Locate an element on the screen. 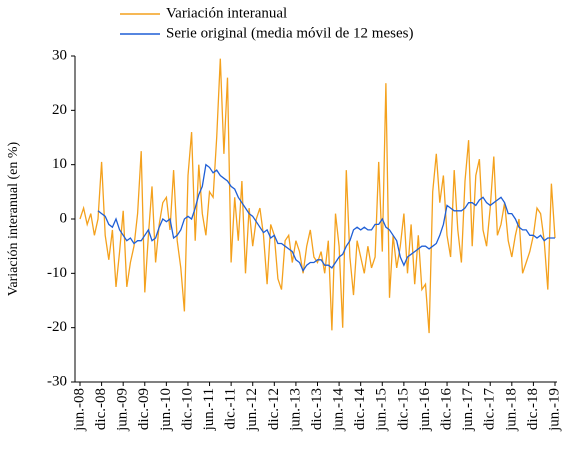 The image size is (563, 457). legend-label: Variación interanual is located at coordinates (226, 13).